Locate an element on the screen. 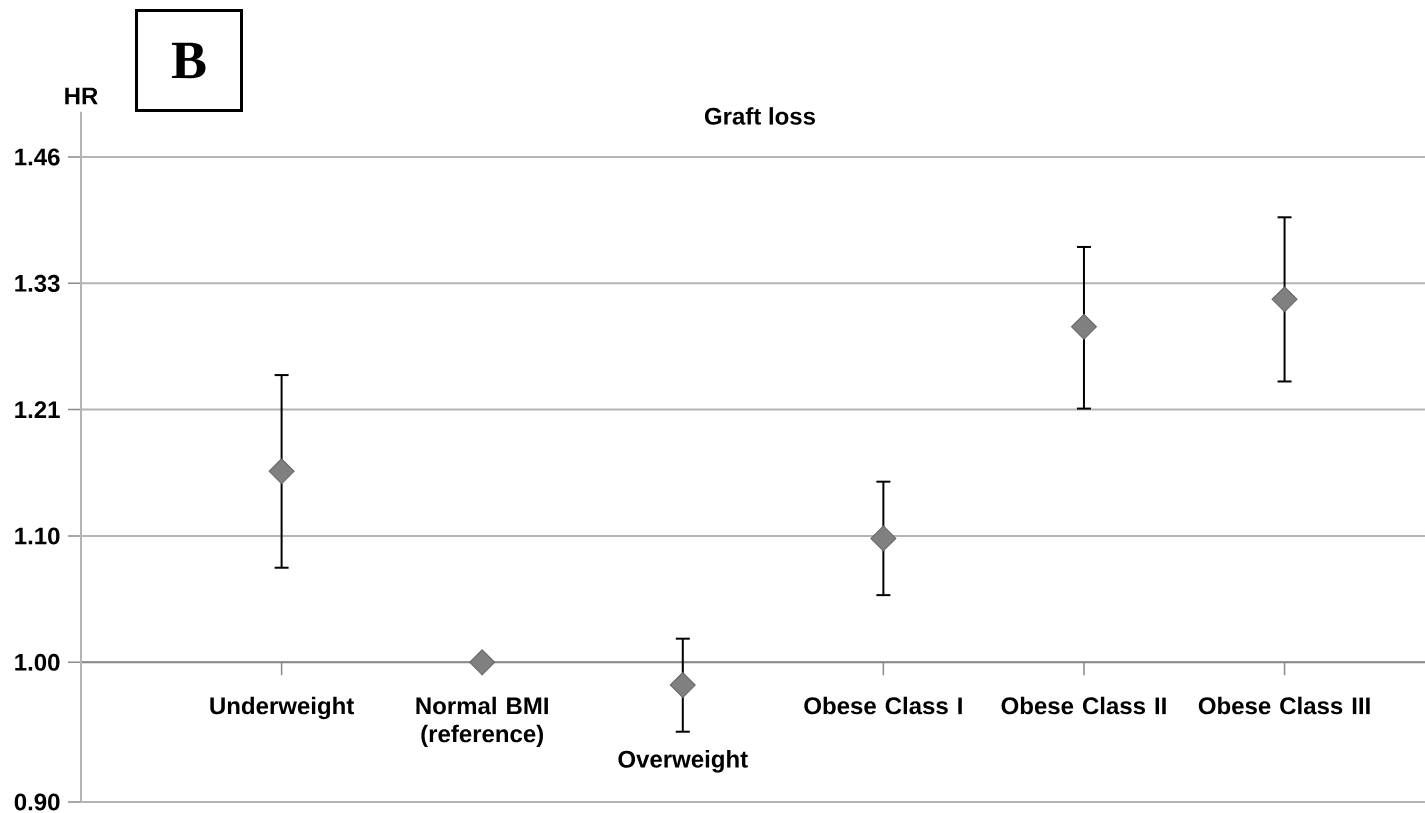  x-tick-label: Normal BMI (reference) is located at coordinates (482, 722).